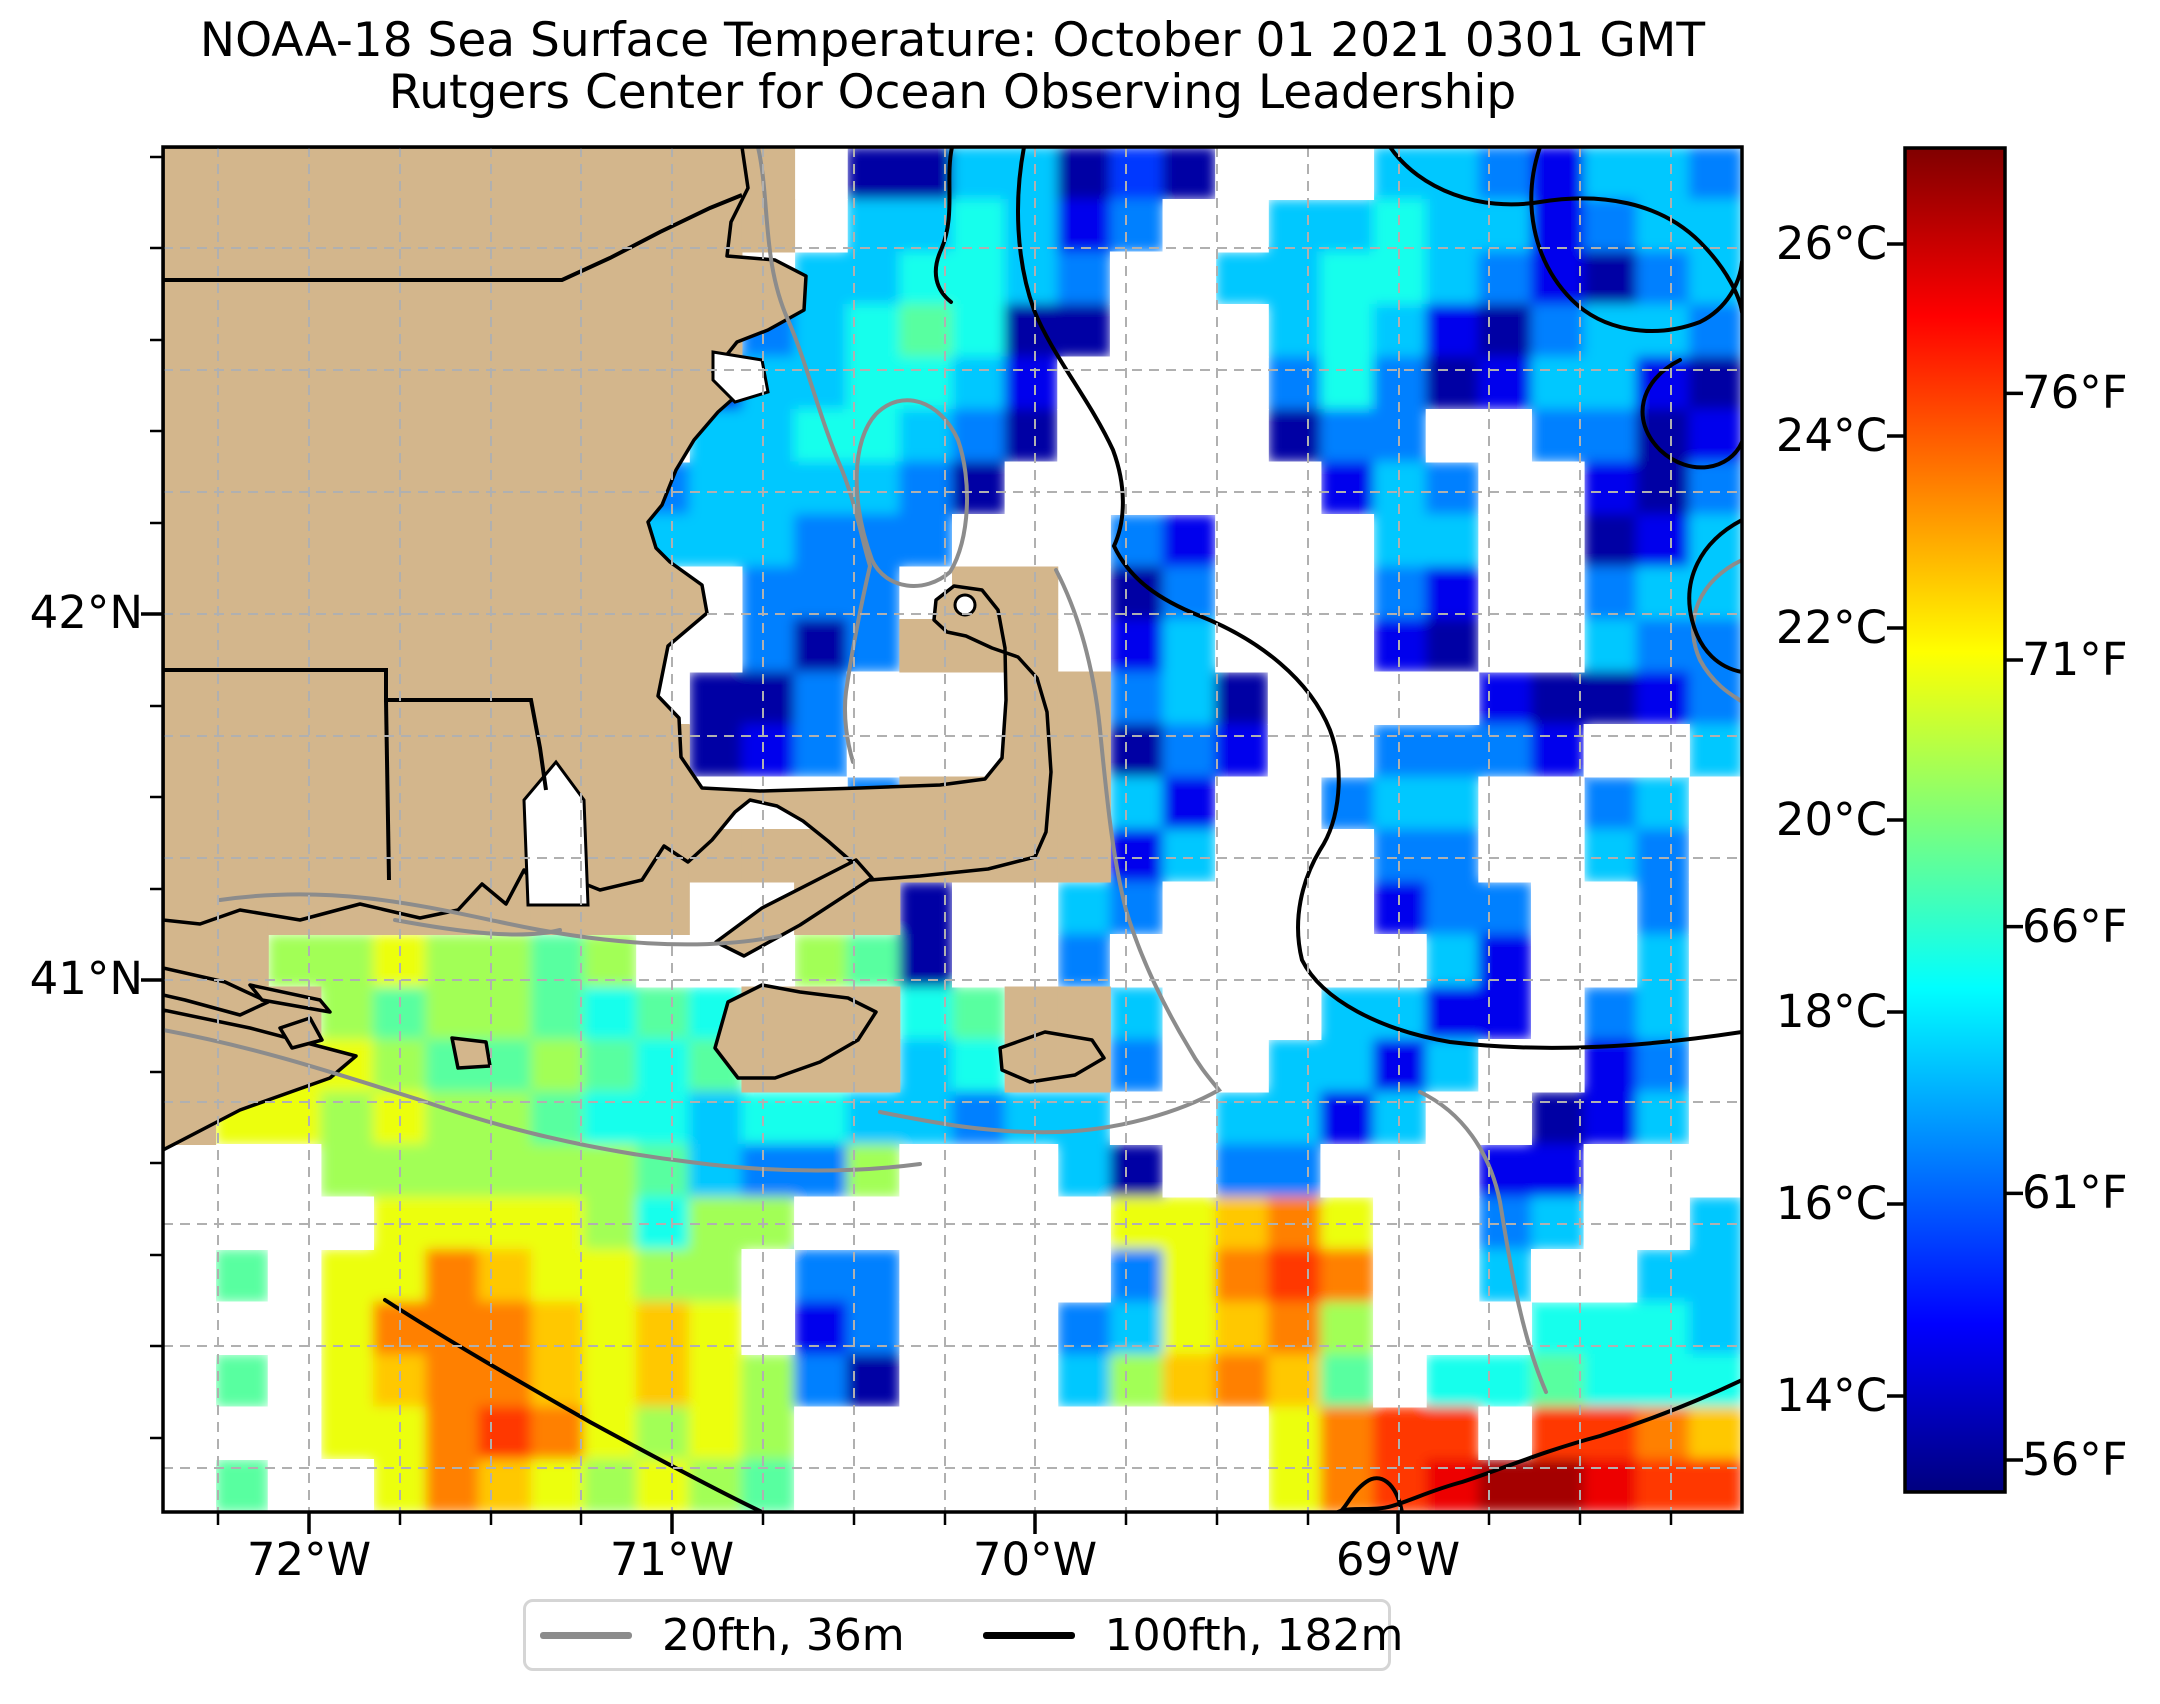 This screenshot has height=1704, width=2160. I want to click on cbar-label-22c: 22°C, so click(1831, 627).